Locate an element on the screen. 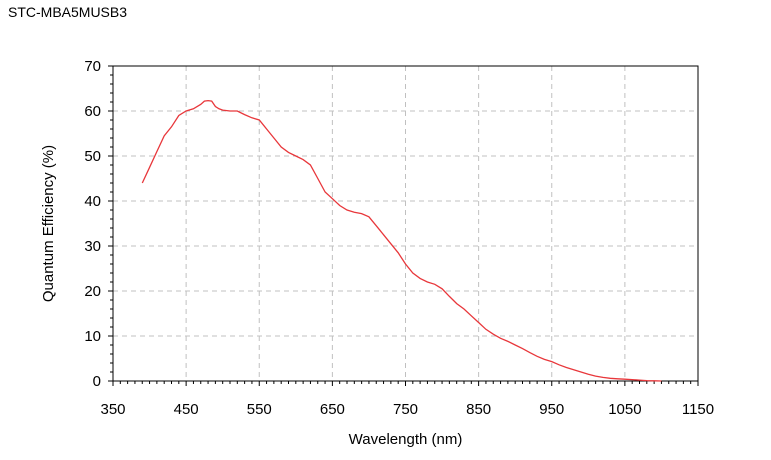 The height and width of the screenshot is (460, 771). x-tick-label: 450 is located at coordinates (186, 409).